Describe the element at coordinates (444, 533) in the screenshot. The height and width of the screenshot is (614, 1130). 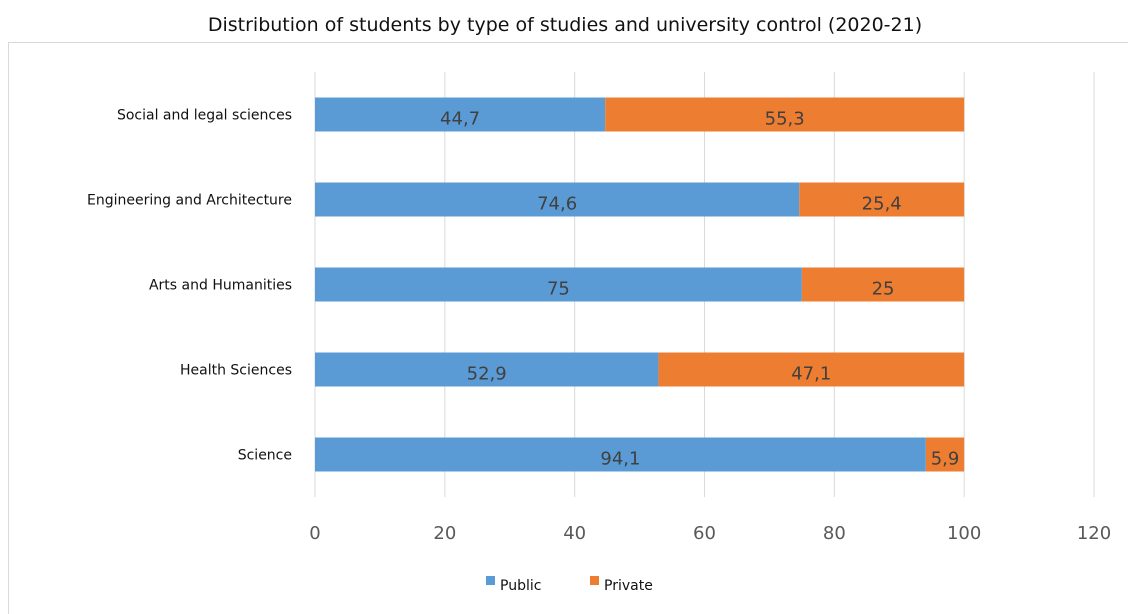
I see `x-tick-label: 20` at that location.